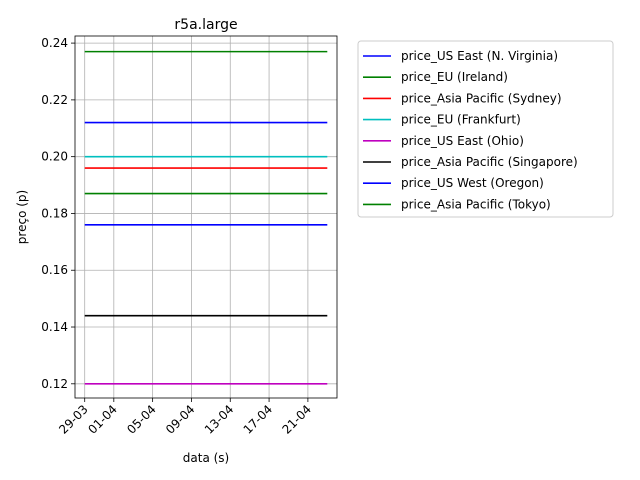  What do you see at coordinates (205, 25) in the screenshot?
I see `chart-title: r5a.large` at bounding box center [205, 25].